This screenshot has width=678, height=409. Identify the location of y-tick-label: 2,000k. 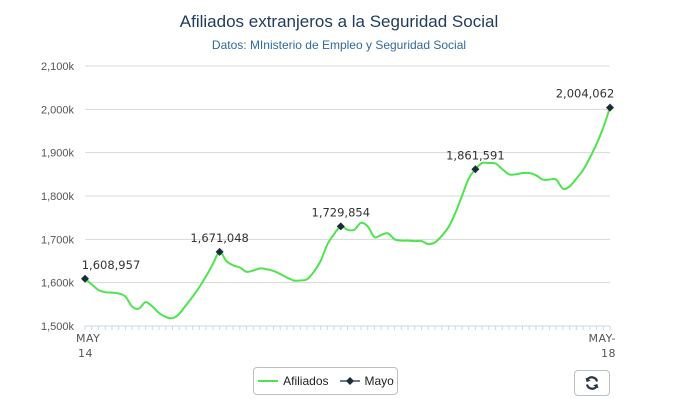
(58, 110).